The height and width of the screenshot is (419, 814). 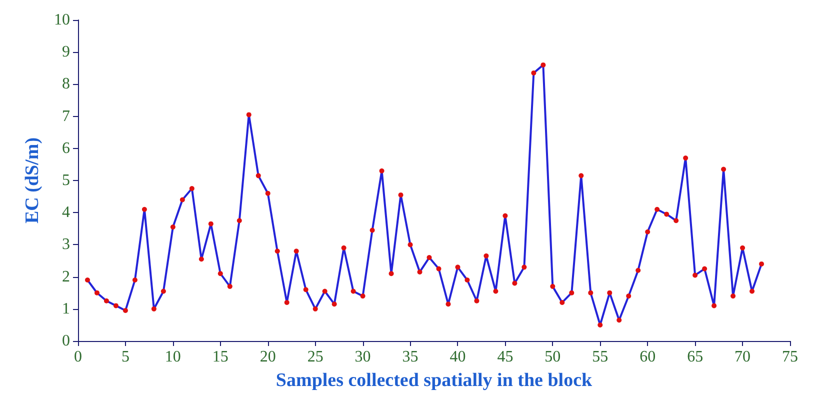 I want to click on x-tick-label: 45, so click(x=505, y=357).